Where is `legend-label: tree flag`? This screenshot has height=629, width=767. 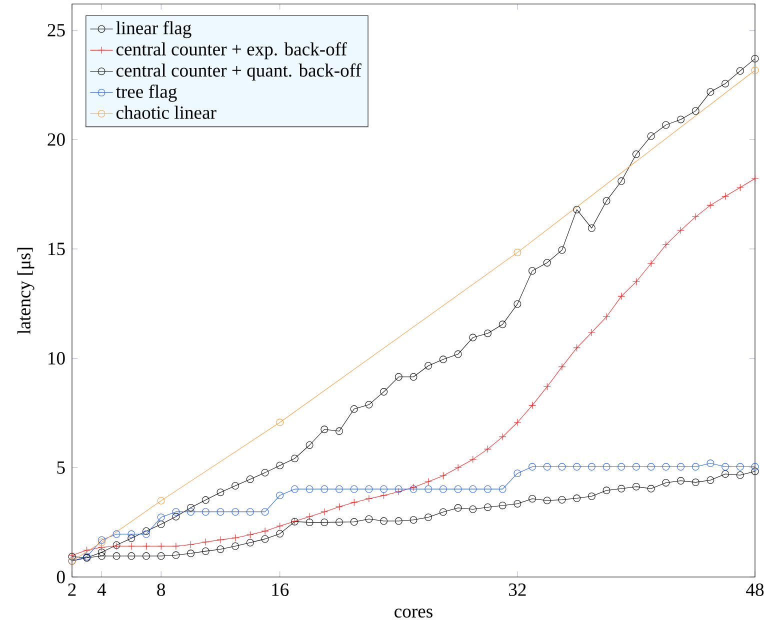
legend-label: tree flag is located at coordinates (146, 93).